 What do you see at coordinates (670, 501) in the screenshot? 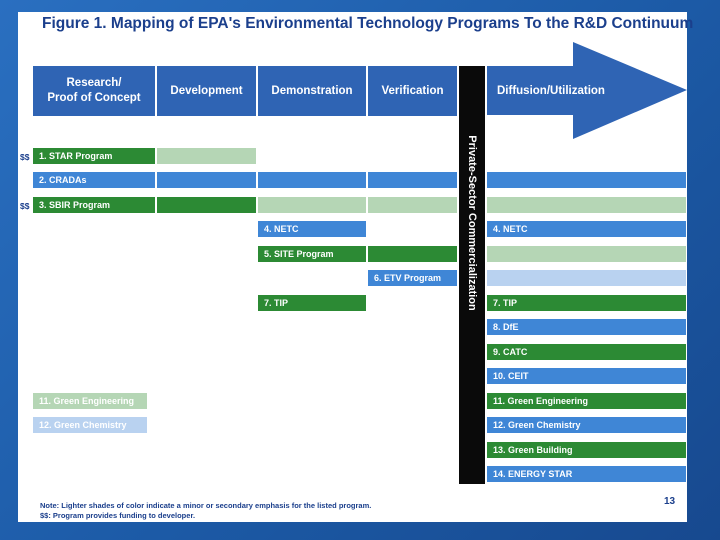
I see `page-number: 13` at bounding box center [670, 501].